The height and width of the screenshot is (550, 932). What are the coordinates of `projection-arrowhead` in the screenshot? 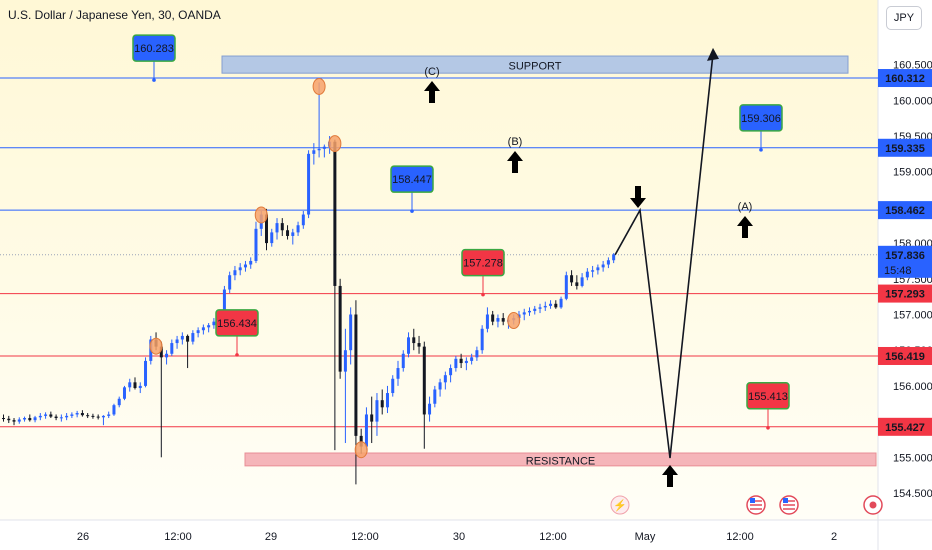 It's located at (713, 54).